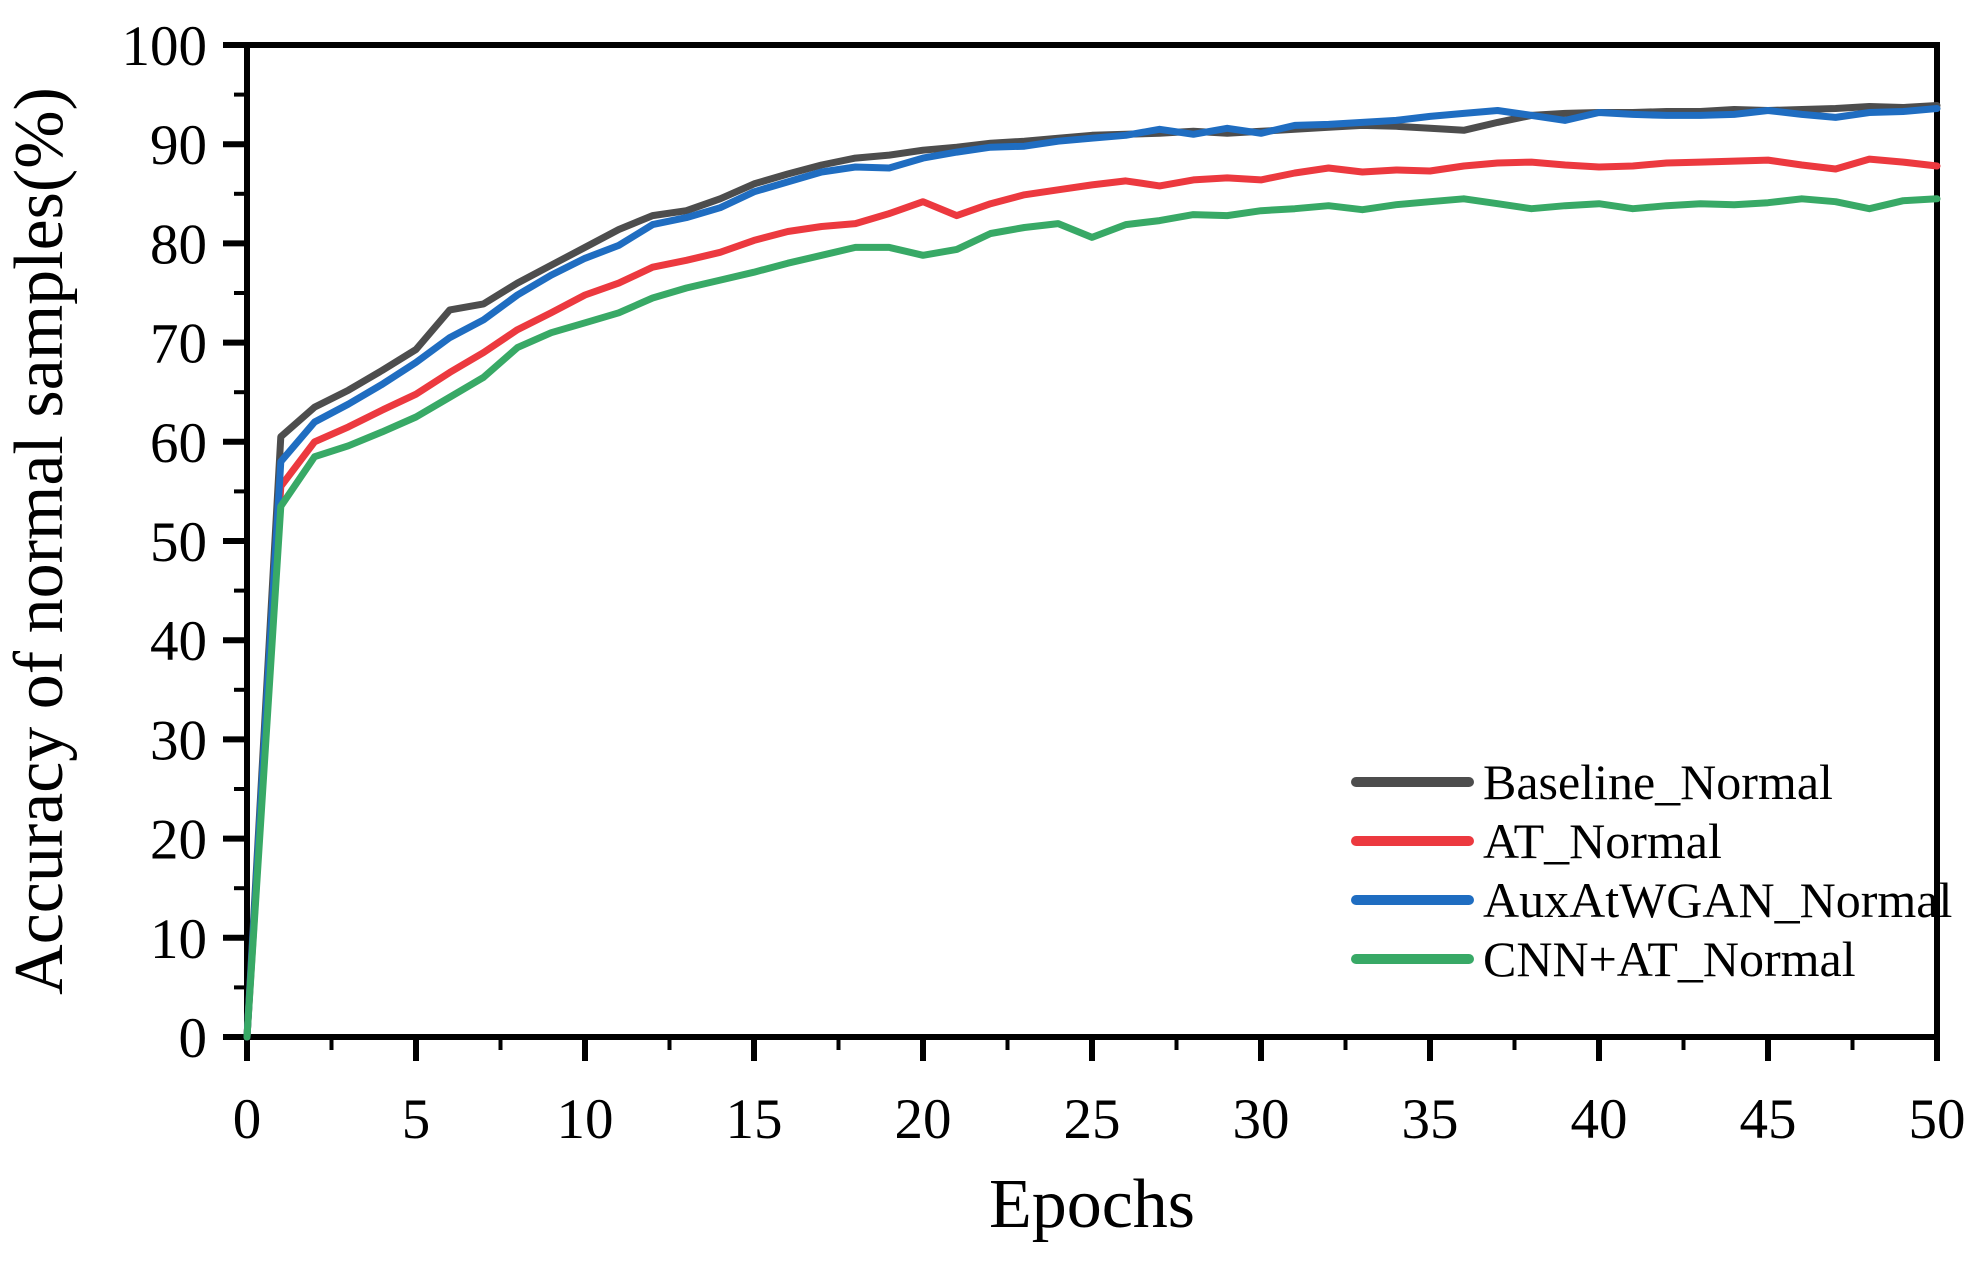 Image resolution: width=1984 pixels, height=1277 pixels. I want to click on x-axis-label: Epochs, so click(1092, 1204).